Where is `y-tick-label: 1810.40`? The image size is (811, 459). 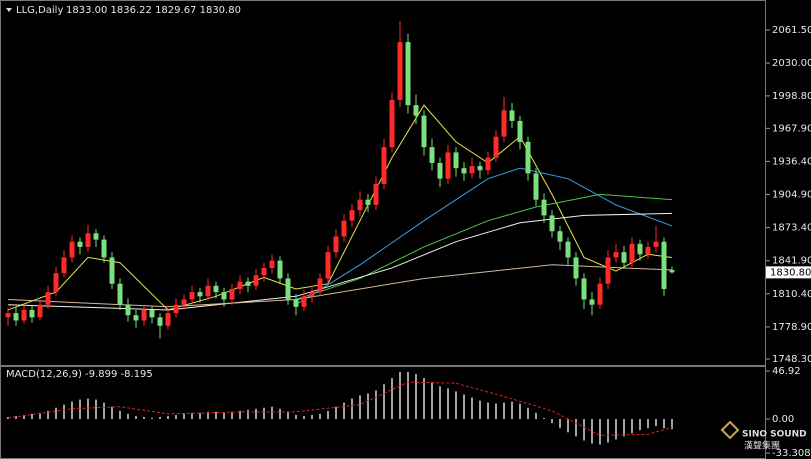
y-tick-label: 1810.40 is located at coordinates (791, 294).